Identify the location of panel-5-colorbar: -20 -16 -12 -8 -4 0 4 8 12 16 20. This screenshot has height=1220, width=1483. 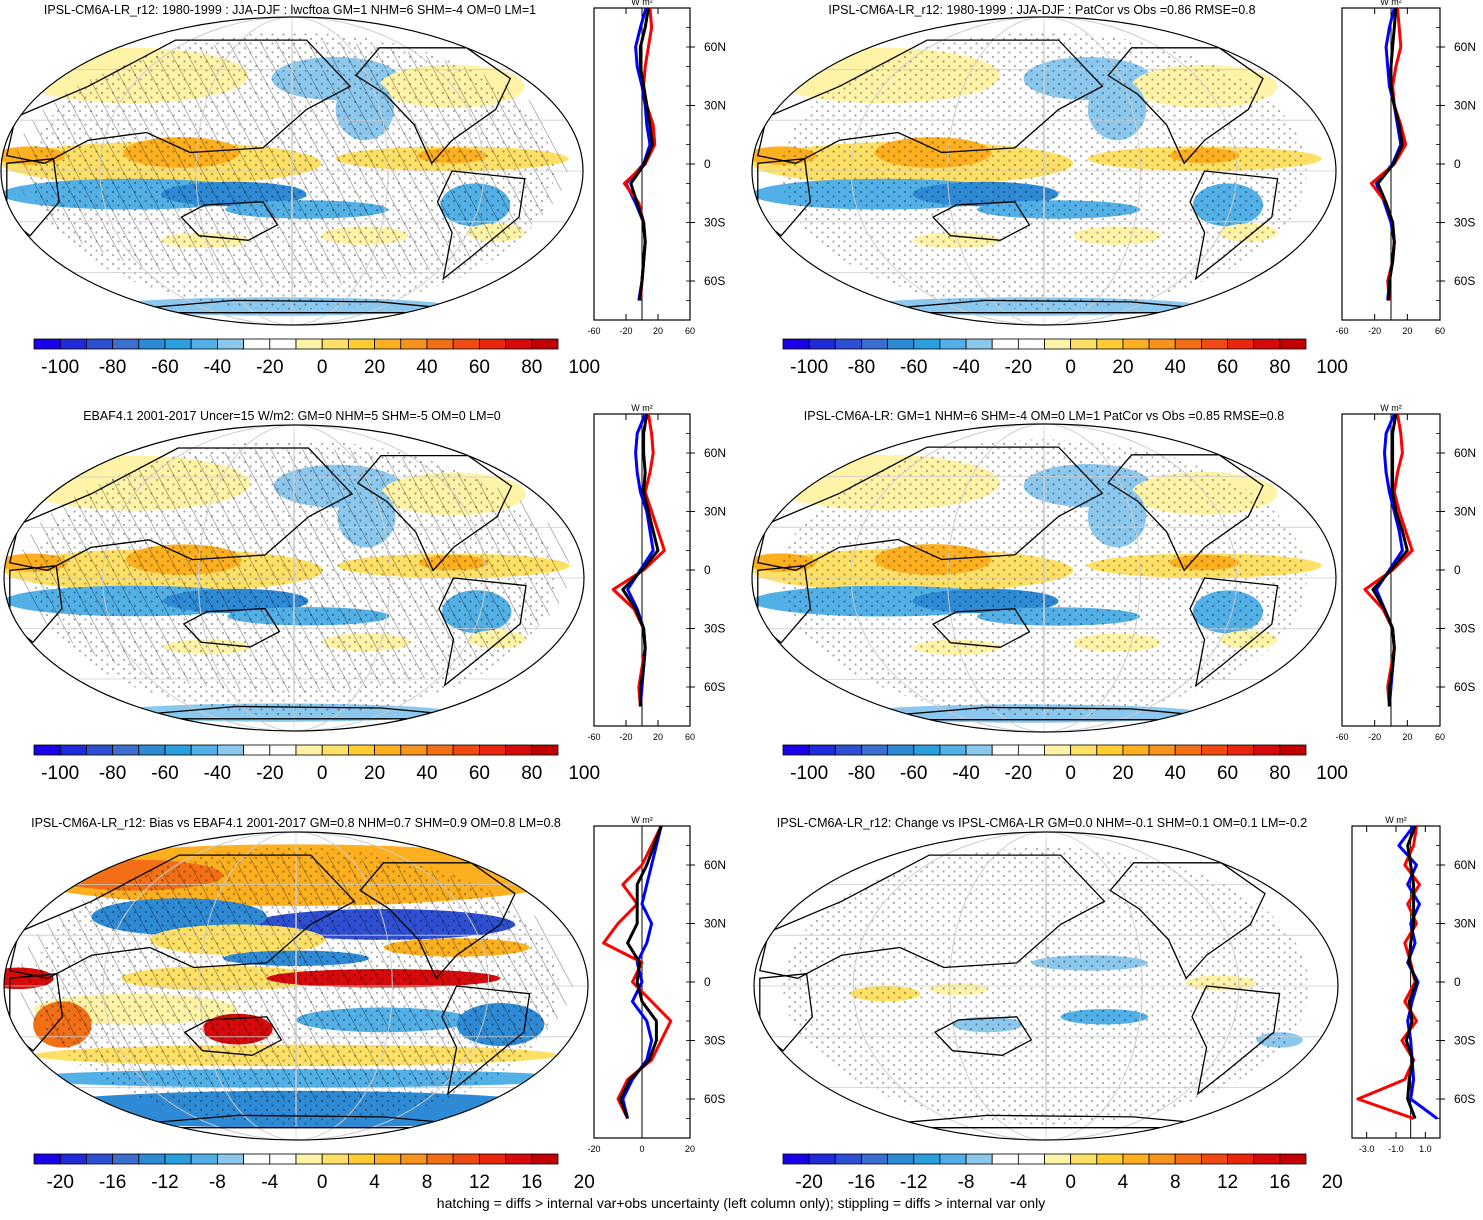
(314, 1173).